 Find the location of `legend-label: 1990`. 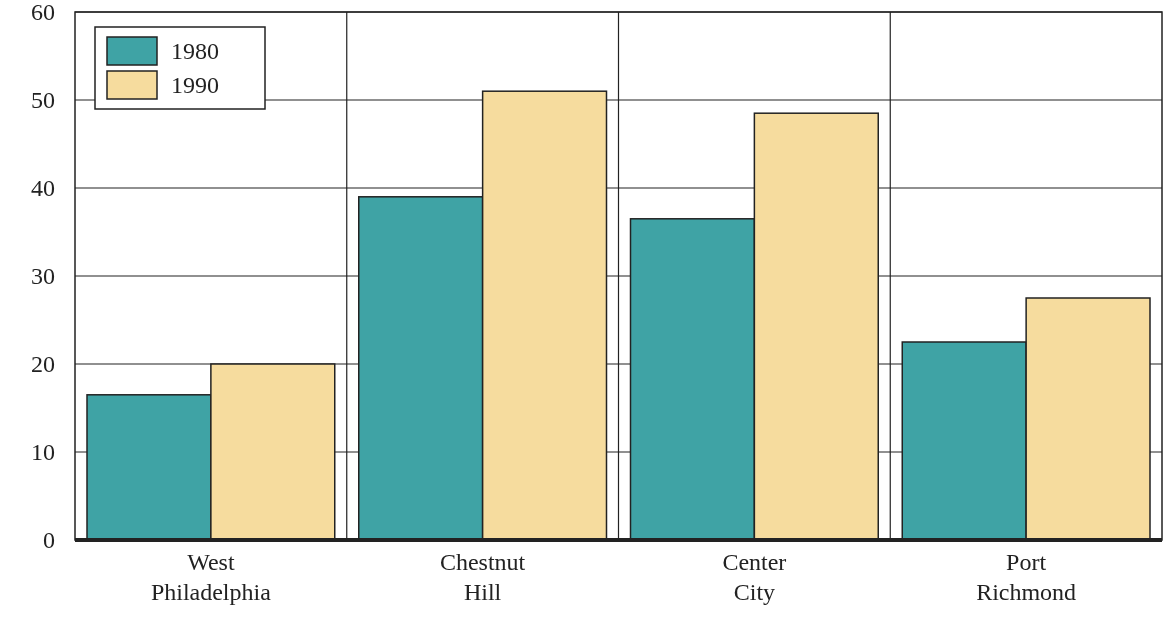

legend-label: 1990 is located at coordinates (195, 85).